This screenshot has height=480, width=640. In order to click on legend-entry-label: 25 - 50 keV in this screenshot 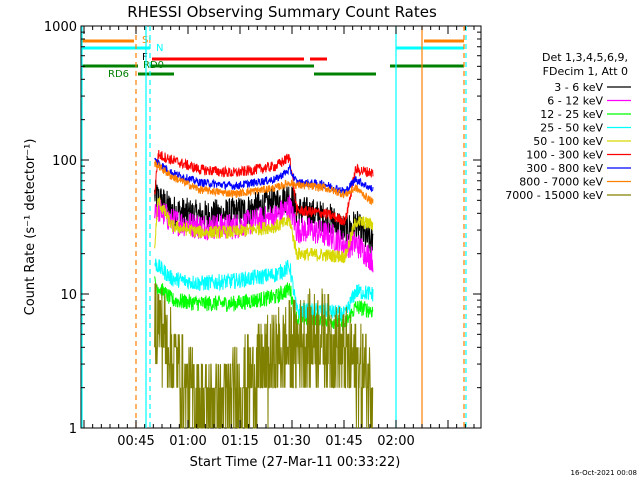, I will do `click(571, 128)`.